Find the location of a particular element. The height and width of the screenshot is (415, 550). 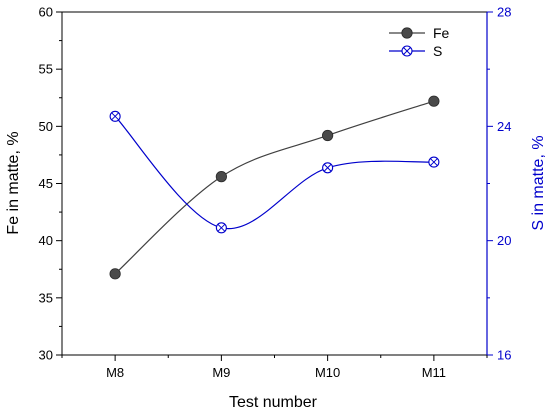

x-axis-title: Test number is located at coordinates (273, 402).